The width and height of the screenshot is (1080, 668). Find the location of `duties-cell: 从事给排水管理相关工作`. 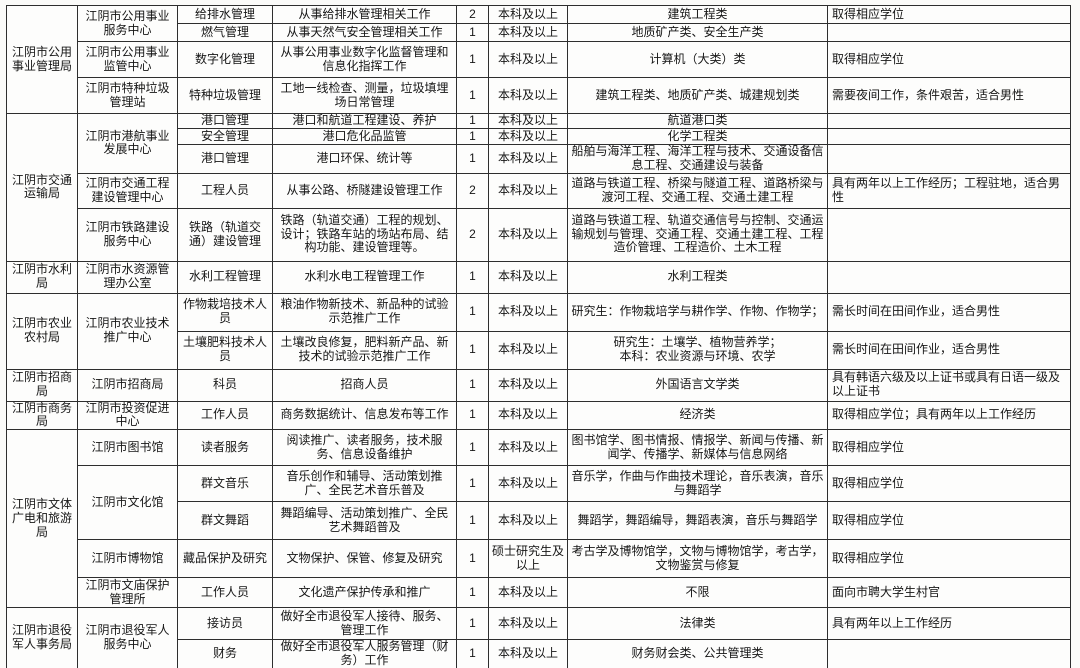

duties-cell: 从事给排水管理相关工作 is located at coordinates (364, 14).